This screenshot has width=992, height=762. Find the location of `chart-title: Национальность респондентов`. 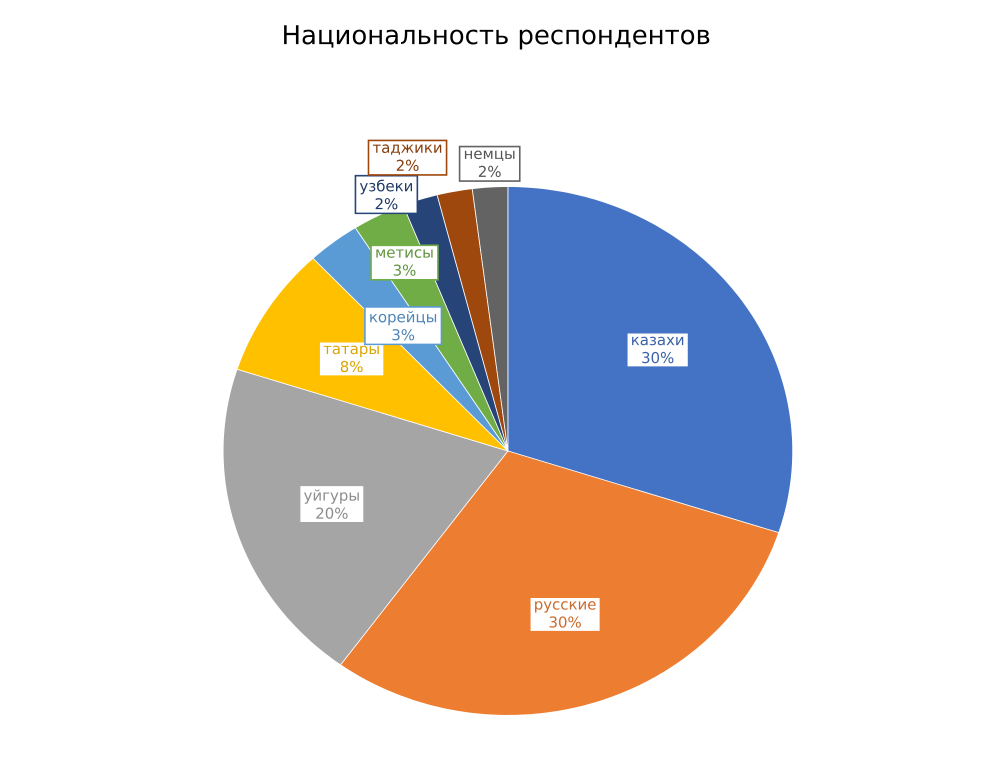

chart-title: Национальность респондентов is located at coordinates (497, 37).